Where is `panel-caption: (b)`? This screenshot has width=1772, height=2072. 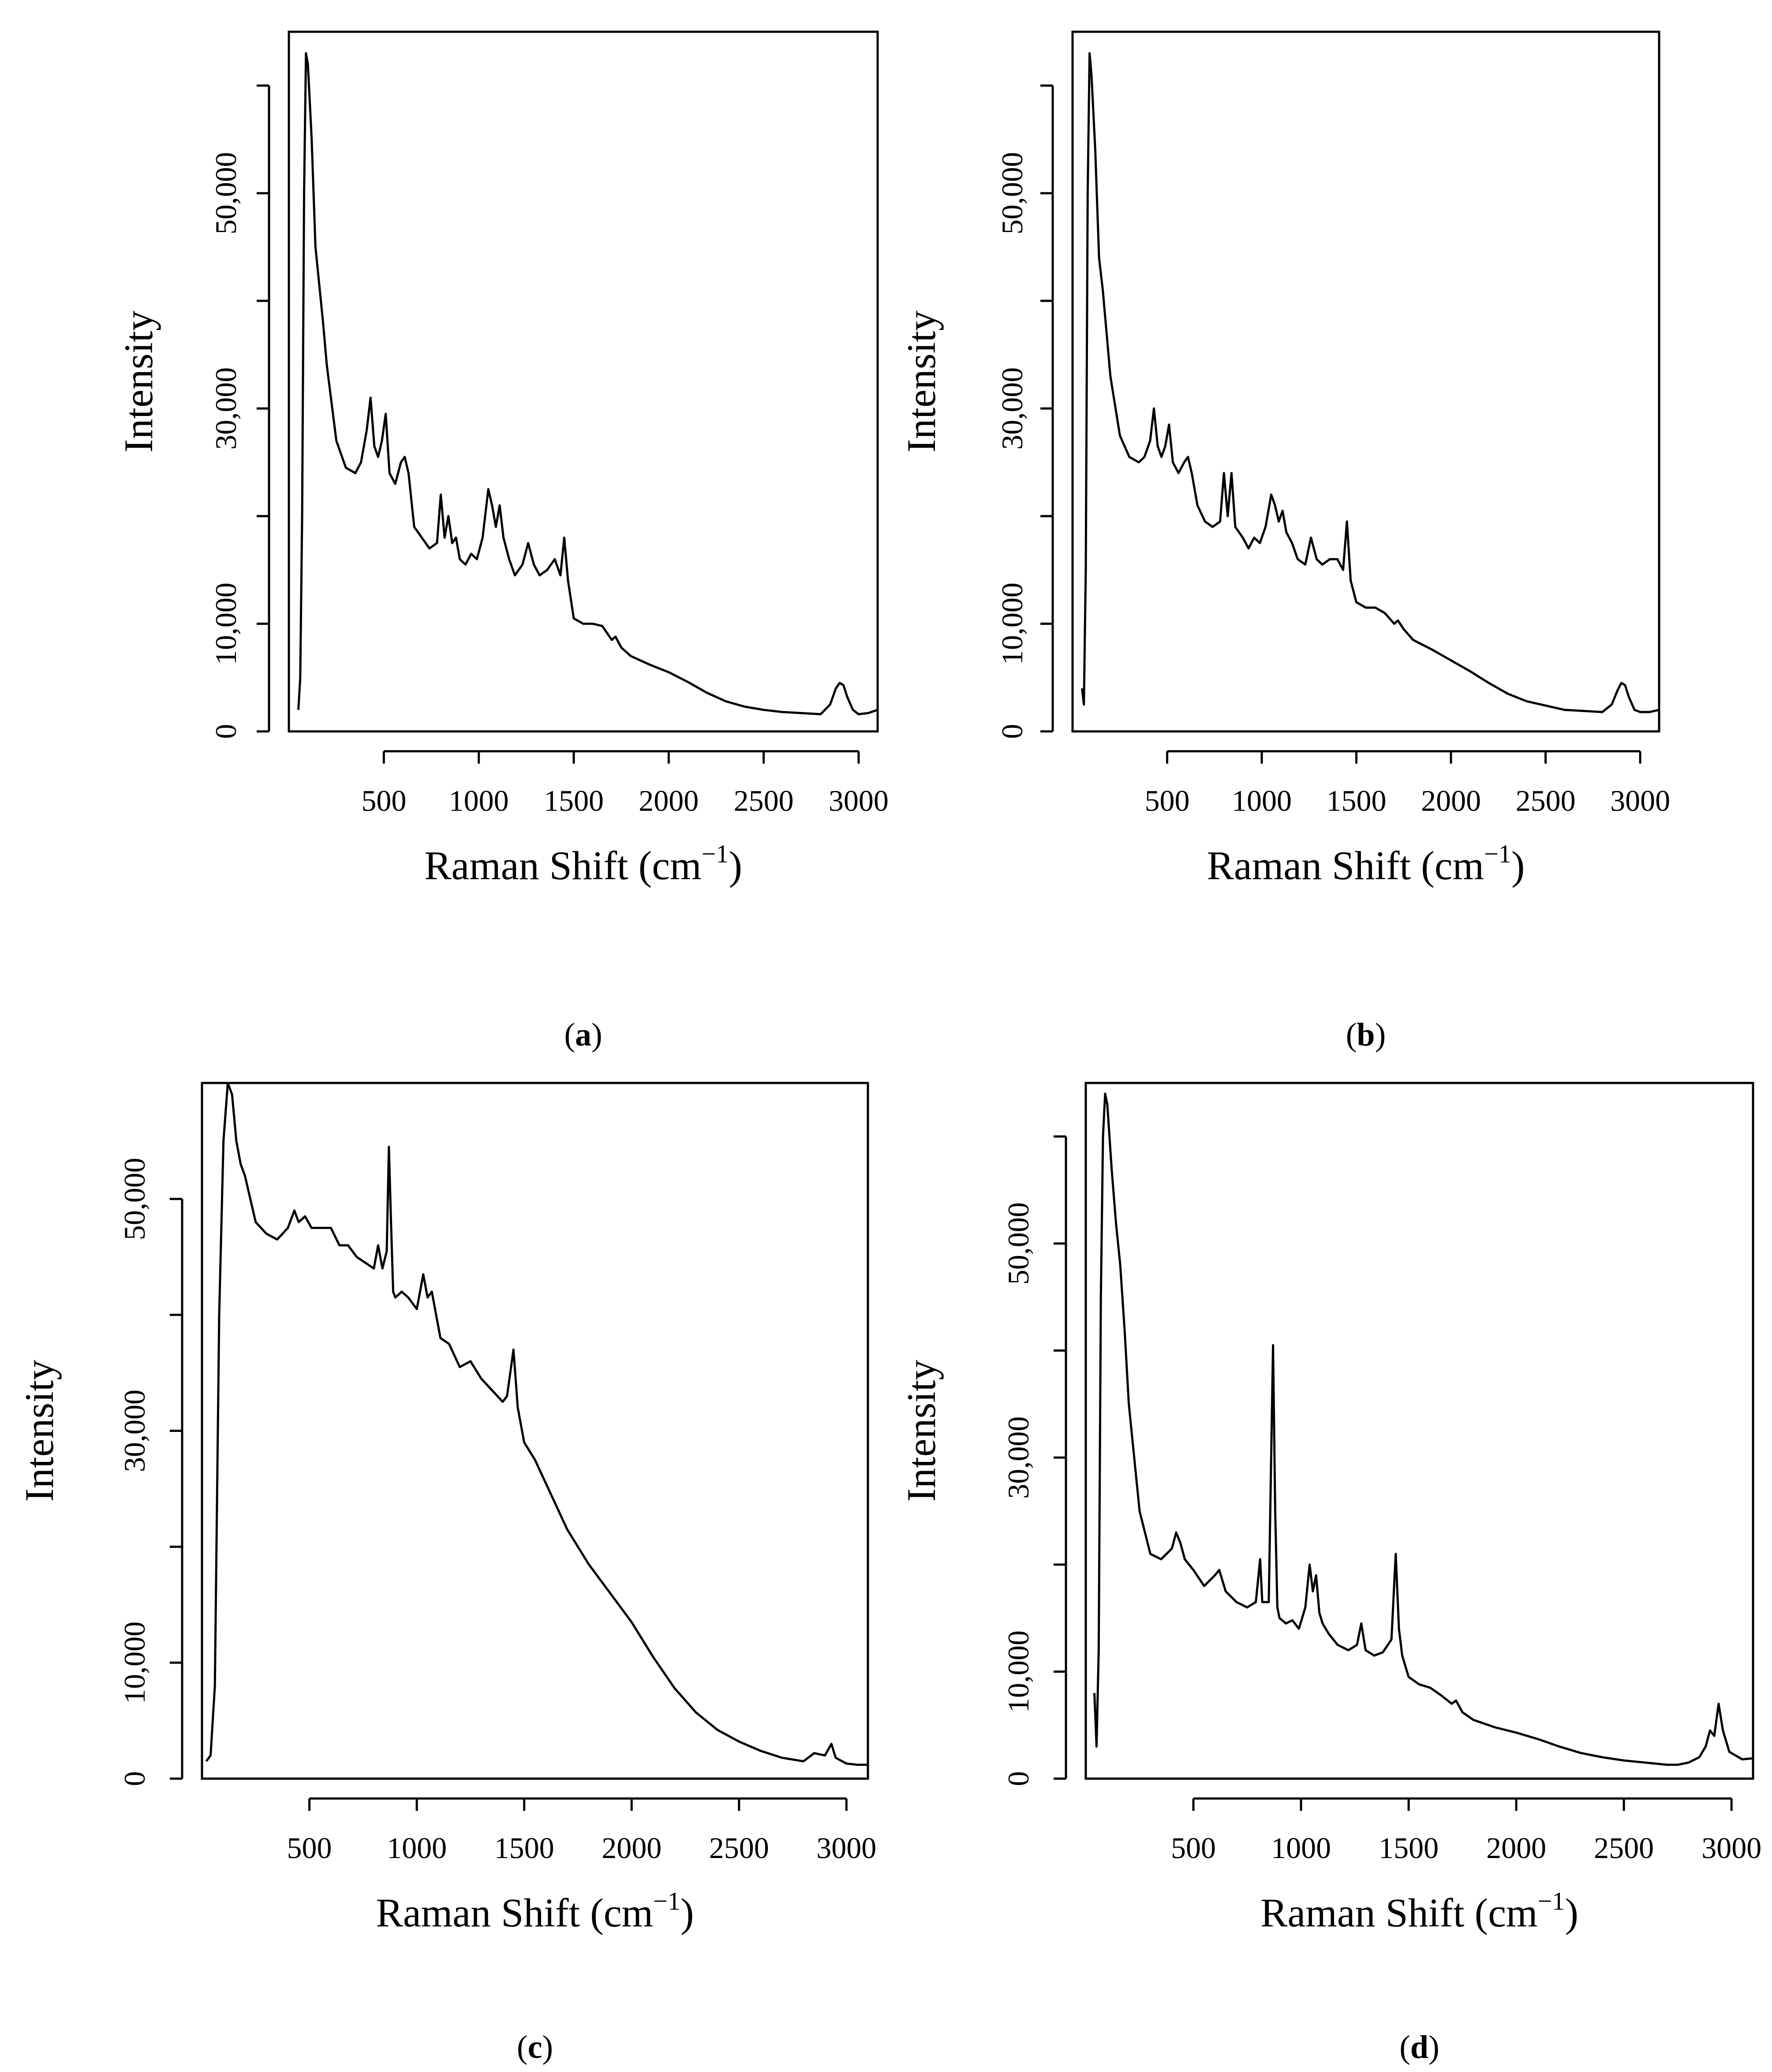 panel-caption: (b) is located at coordinates (1366, 1035).